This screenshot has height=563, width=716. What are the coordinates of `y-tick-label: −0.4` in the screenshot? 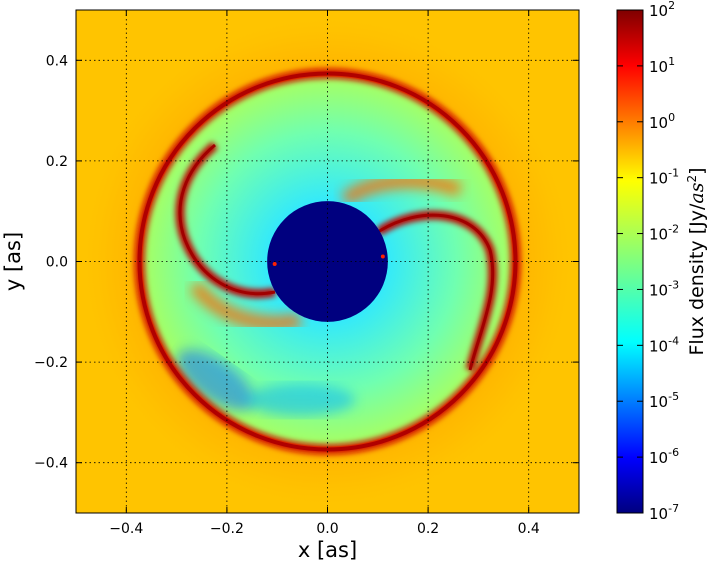 It's located at (51, 464).